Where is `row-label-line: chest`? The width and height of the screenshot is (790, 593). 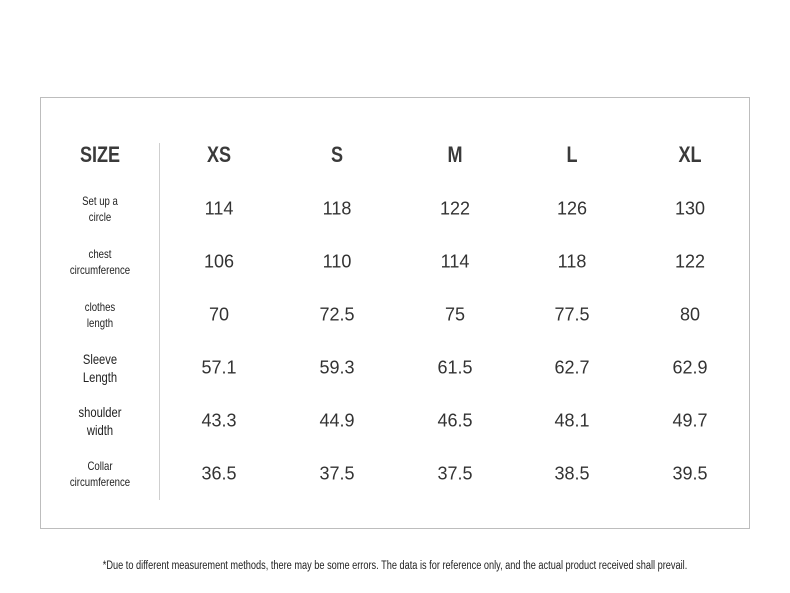
row-label-line: chest is located at coordinates (100, 254).